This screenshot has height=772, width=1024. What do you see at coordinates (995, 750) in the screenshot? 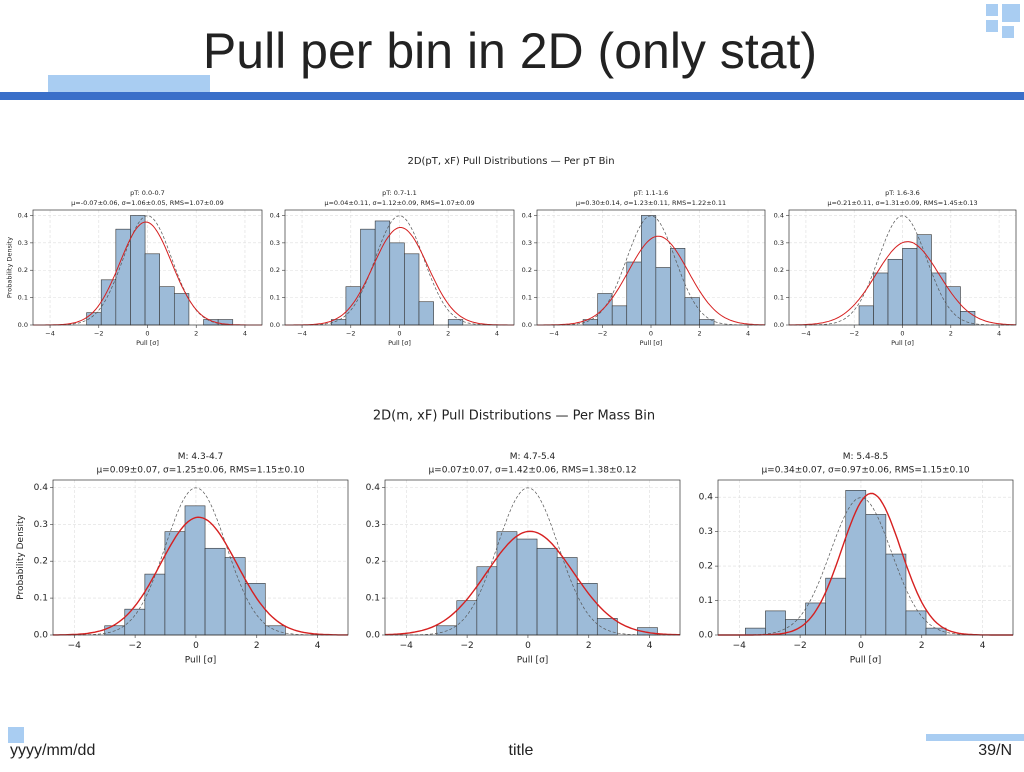
I see `footer-page: 39/N` at bounding box center [995, 750].